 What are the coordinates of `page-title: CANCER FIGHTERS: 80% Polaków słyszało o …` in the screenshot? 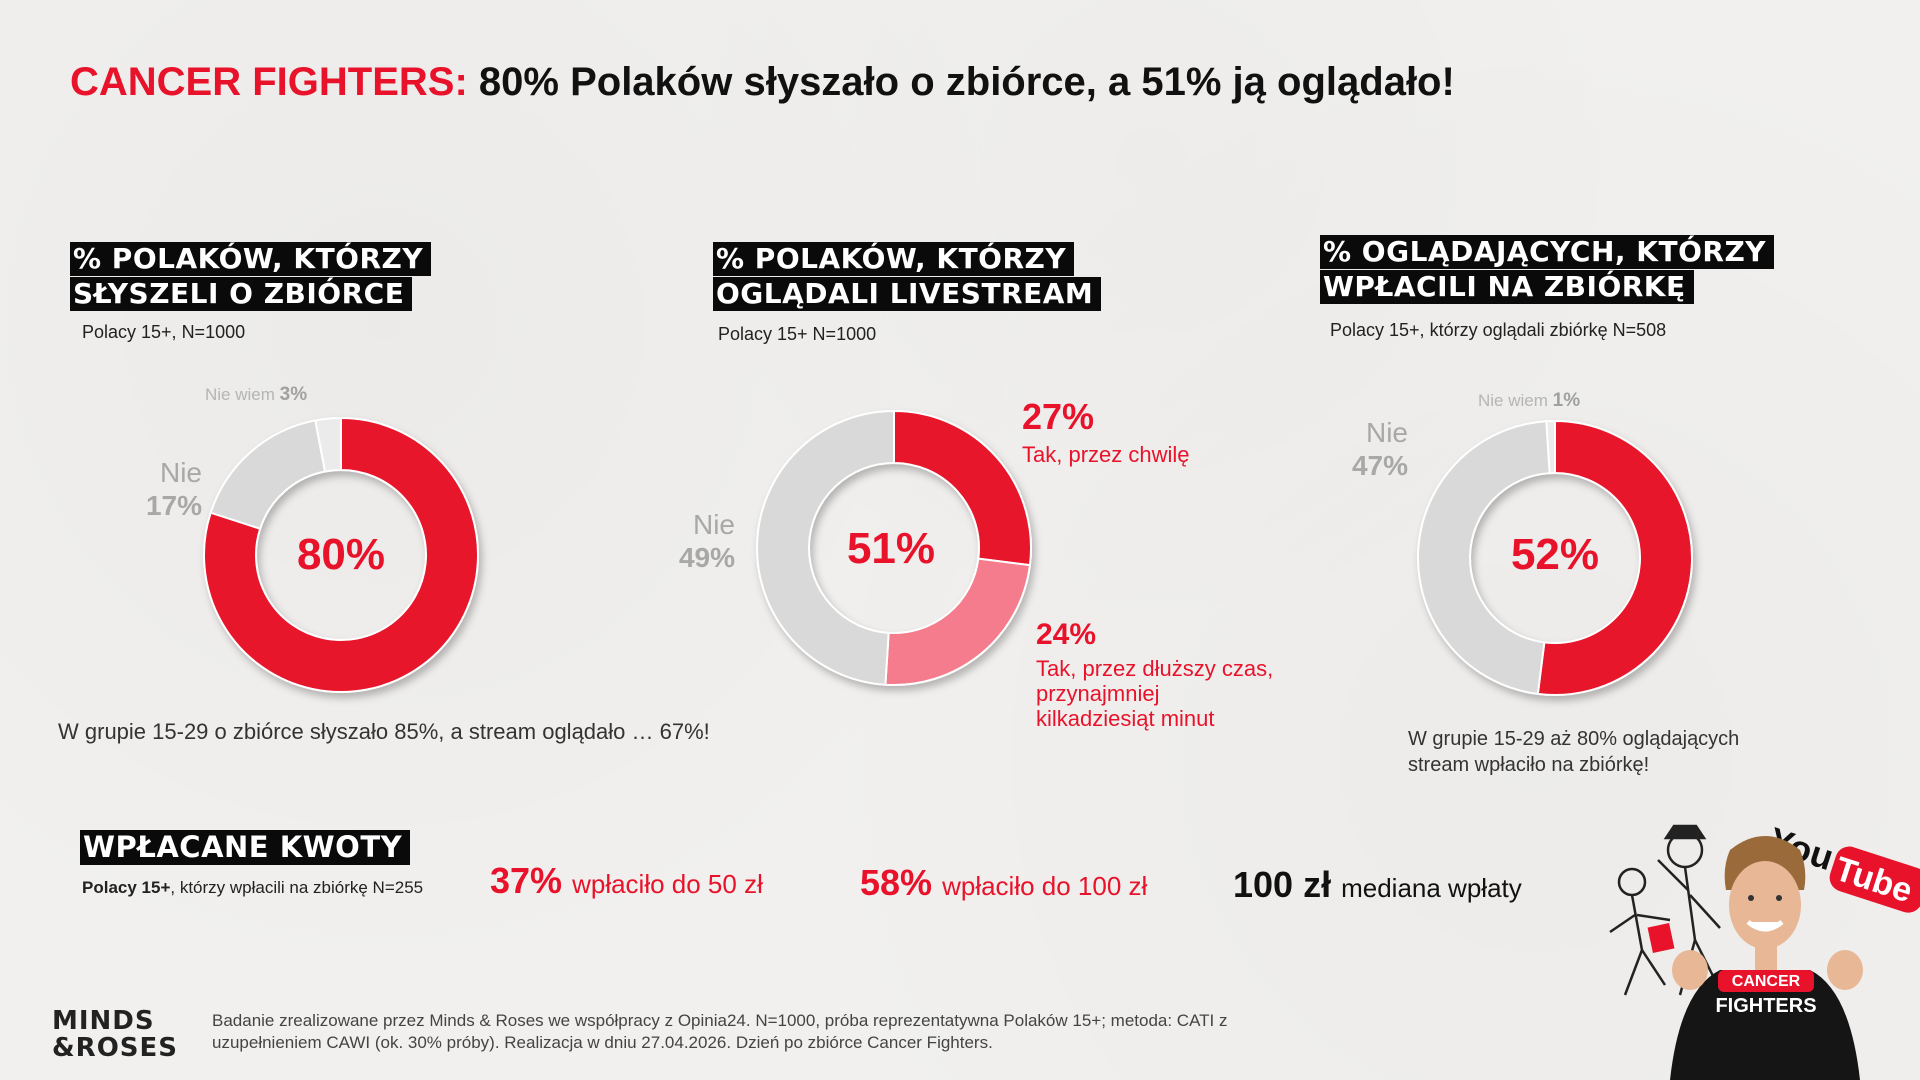 It's located at (762, 82).